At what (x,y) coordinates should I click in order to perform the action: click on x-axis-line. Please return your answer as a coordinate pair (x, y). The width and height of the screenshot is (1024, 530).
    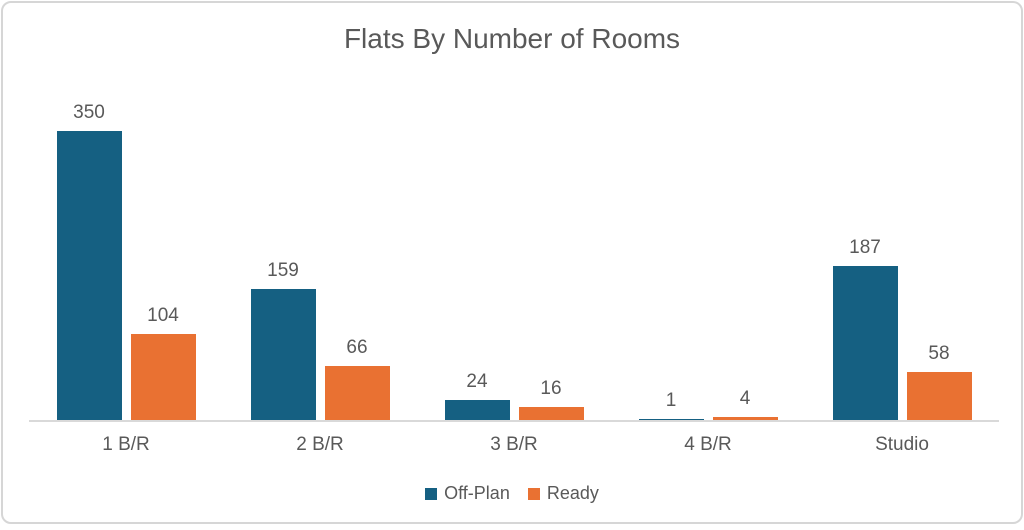
    Looking at the image, I should click on (514, 421).